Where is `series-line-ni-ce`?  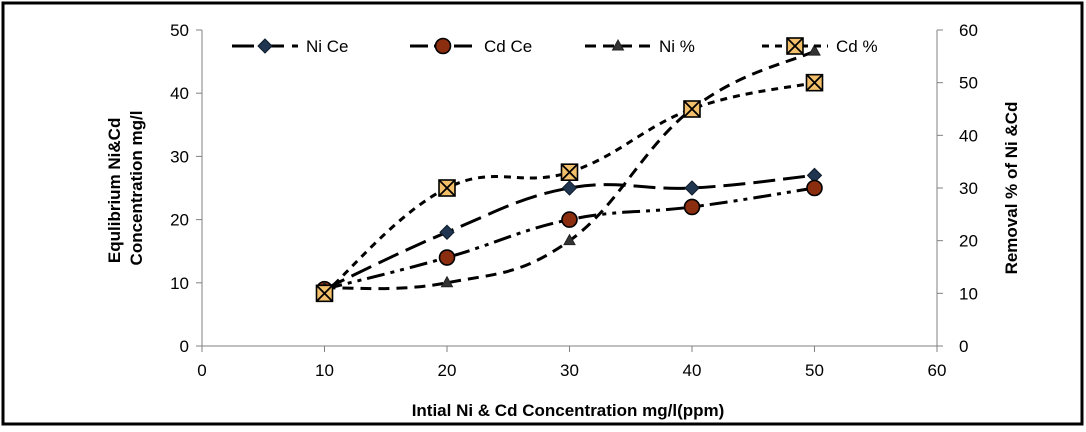 series-line-ni-ce is located at coordinates (569, 232).